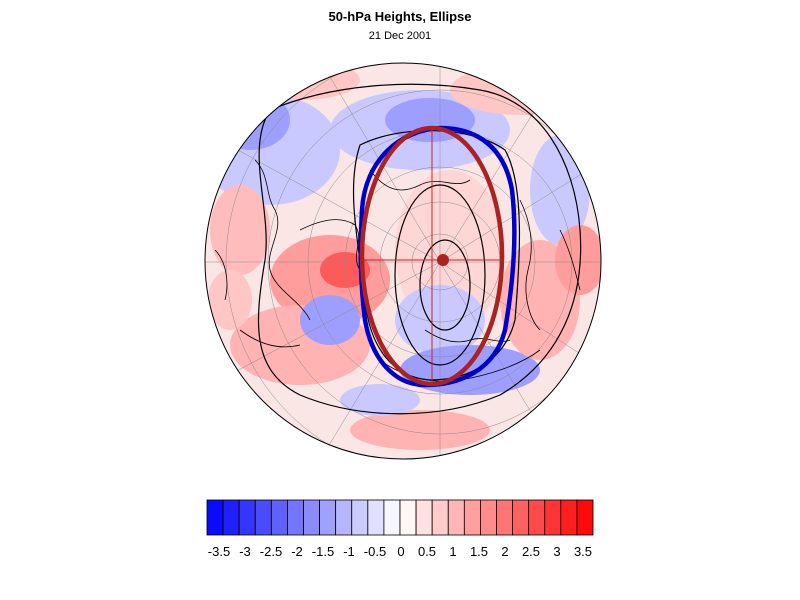  What do you see at coordinates (583, 551) in the screenshot?
I see `colorbar-tick-label: 3.5` at bounding box center [583, 551].